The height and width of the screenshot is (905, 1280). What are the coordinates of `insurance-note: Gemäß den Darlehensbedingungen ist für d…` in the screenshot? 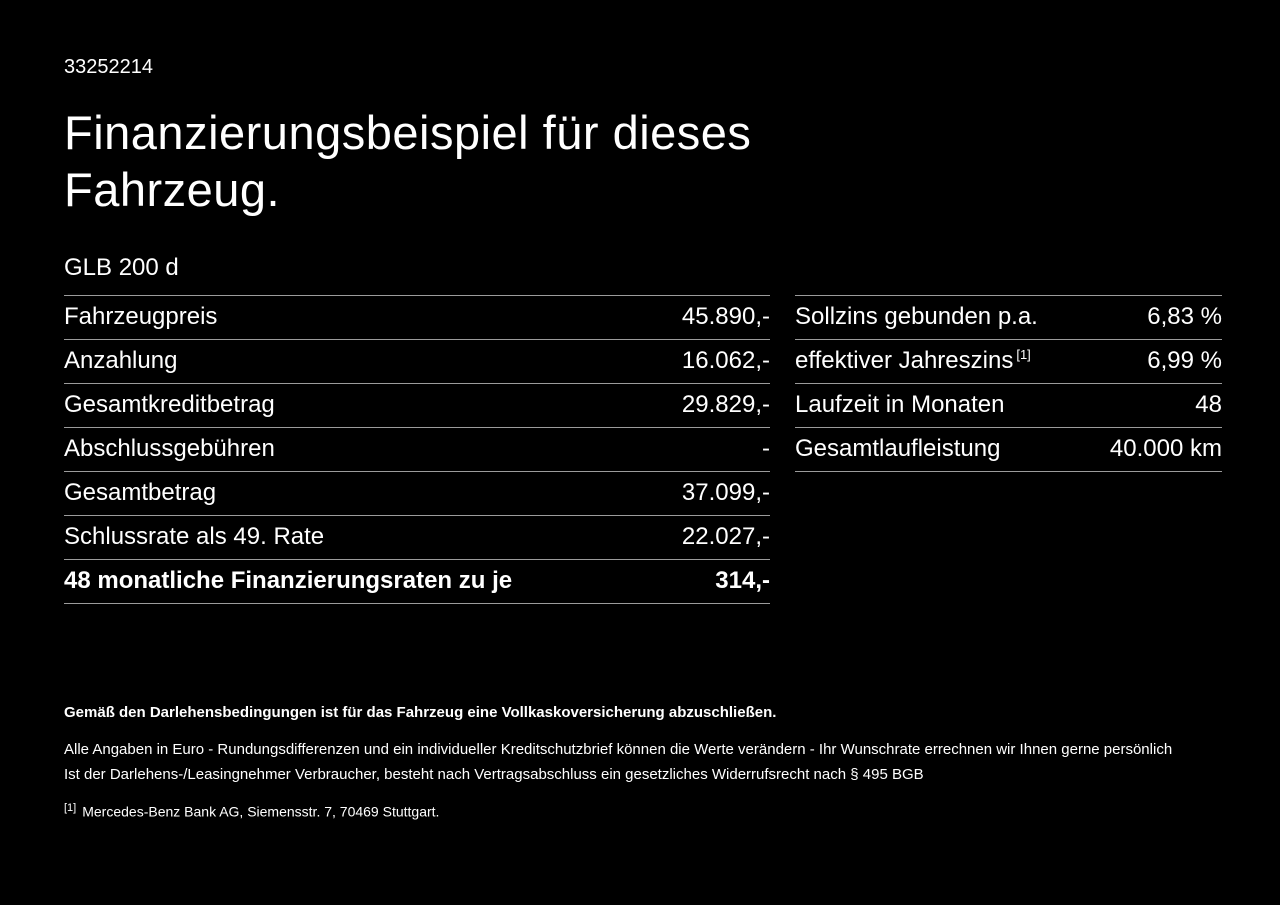 It's located at (420, 712).